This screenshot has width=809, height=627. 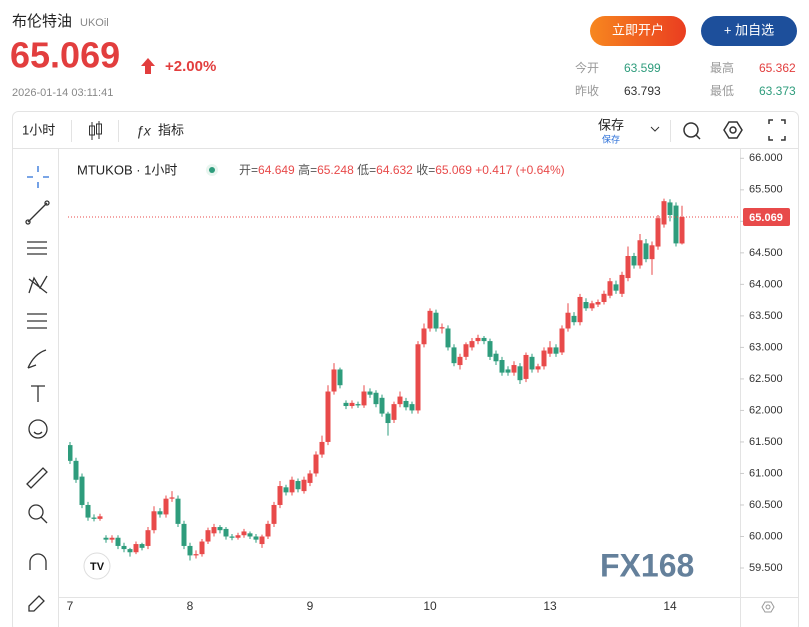 What do you see at coordinates (430, 606) in the screenshot?
I see `x-tick-label: 10` at bounding box center [430, 606].